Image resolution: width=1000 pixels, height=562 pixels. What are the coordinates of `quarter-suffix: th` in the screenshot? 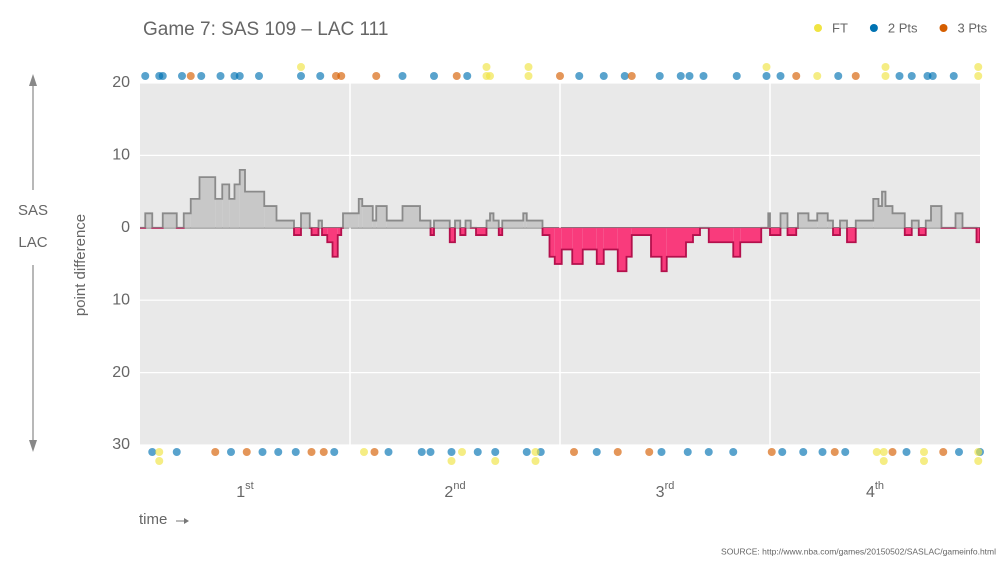 It's located at (879, 486).